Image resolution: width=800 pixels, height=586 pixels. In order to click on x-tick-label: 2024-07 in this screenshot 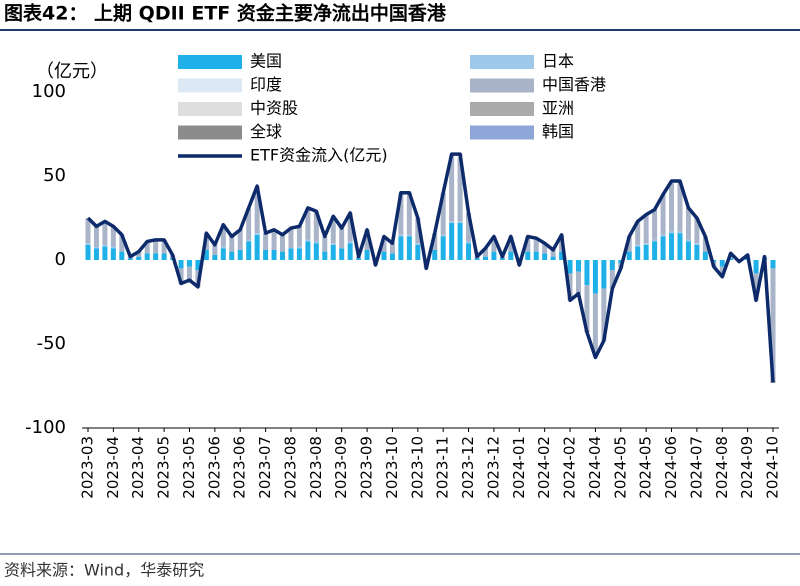, I will do `click(696, 467)`.